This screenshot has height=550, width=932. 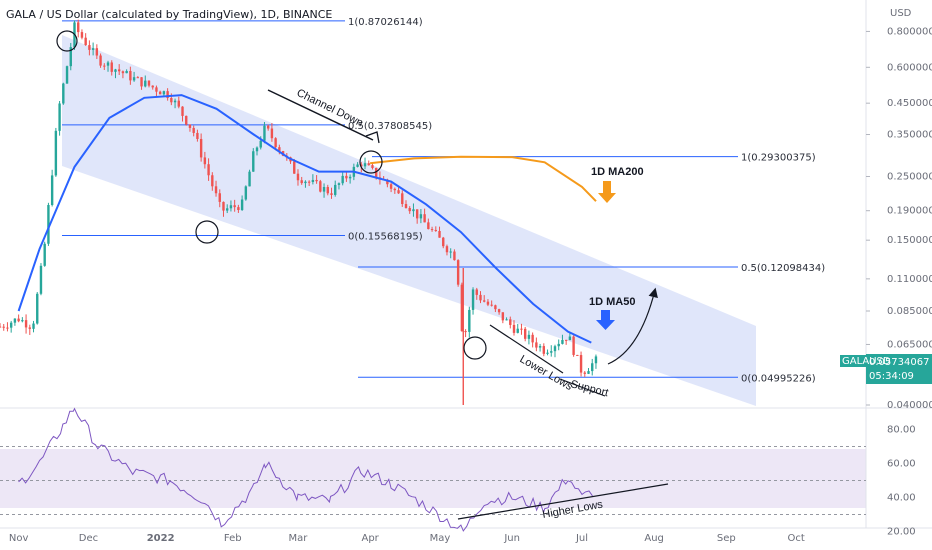 What do you see at coordinates (511, 538) in the screenshot?
I see `time-tick-label: Jun` at bounding box center [511, 538].